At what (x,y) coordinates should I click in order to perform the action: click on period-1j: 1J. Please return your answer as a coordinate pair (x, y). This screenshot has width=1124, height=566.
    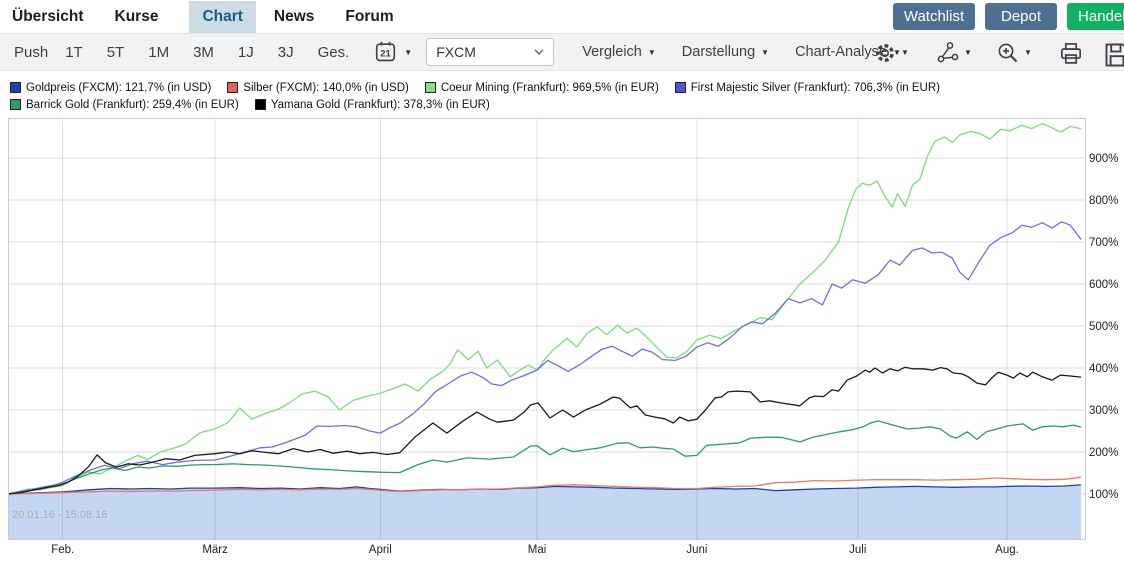
    Looking at the image, I should click on (245, 52).